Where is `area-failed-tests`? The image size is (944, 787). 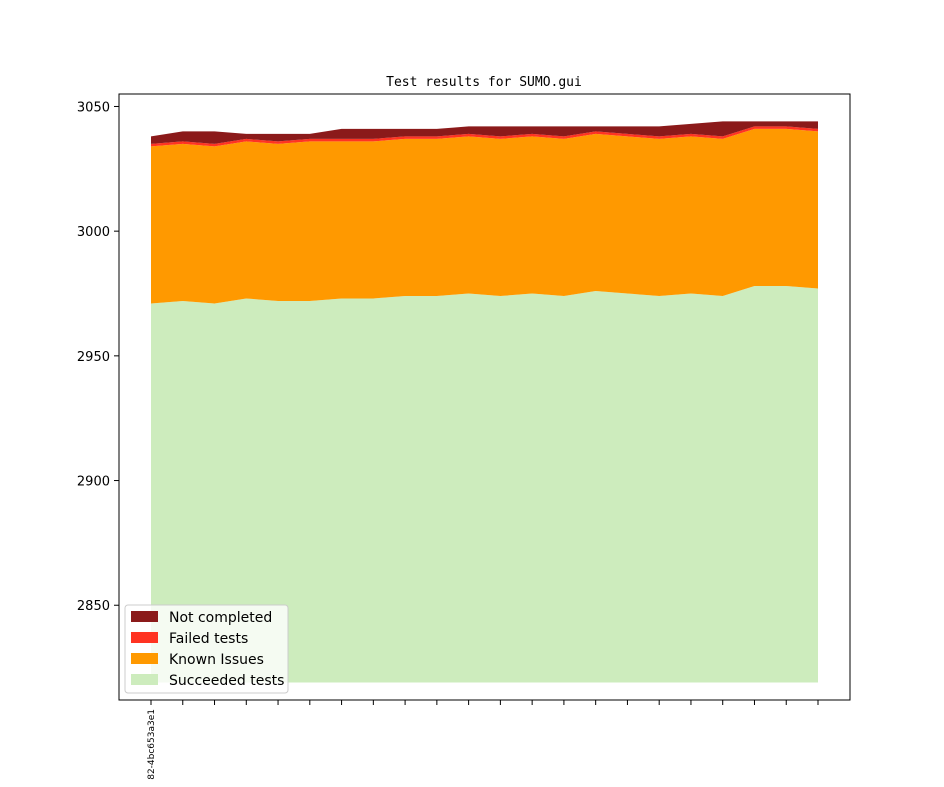 area-failed-tests is located at coordinates (484, 136).